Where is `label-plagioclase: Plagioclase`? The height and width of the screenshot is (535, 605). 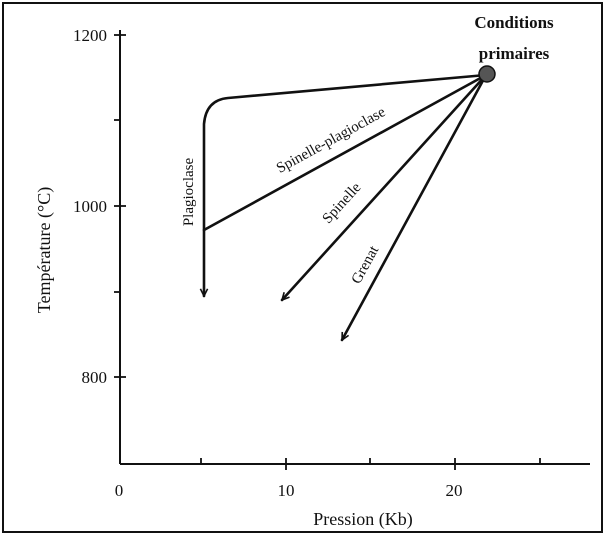
label-plagioclase: Plagioclase is located at coordinates (189, 192).